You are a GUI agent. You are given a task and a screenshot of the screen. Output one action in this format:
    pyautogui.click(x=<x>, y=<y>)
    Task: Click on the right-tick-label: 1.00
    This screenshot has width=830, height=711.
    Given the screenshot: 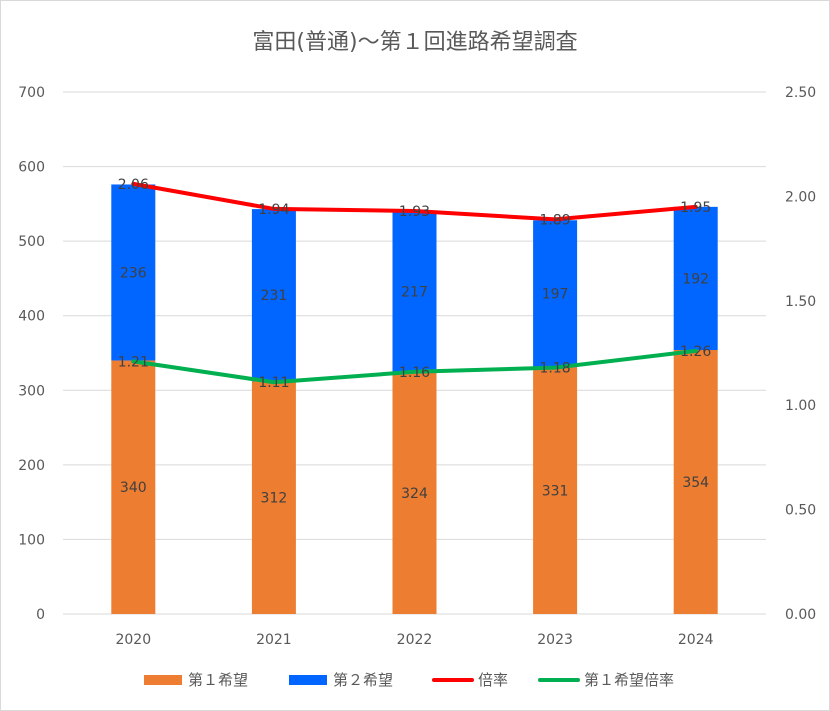 What is the action you would take?
    pyautogui.click(x=800, y=406)
    